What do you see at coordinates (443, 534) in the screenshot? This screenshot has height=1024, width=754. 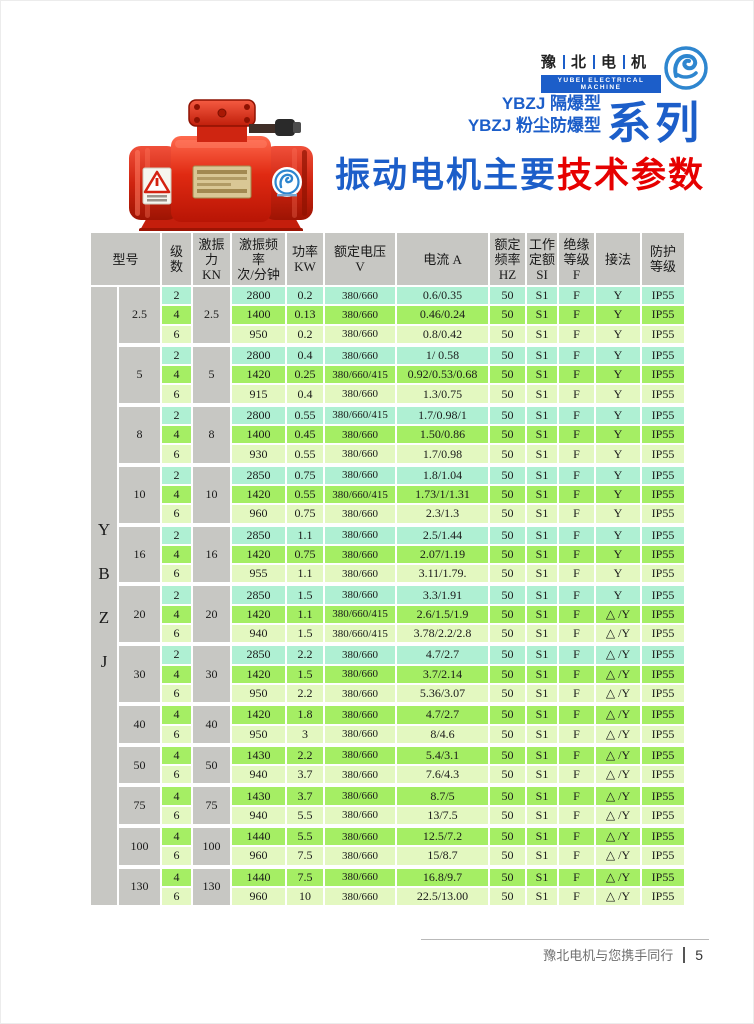 I see `current-cell: 2.5/1.44` at bounding box center [443, 534].